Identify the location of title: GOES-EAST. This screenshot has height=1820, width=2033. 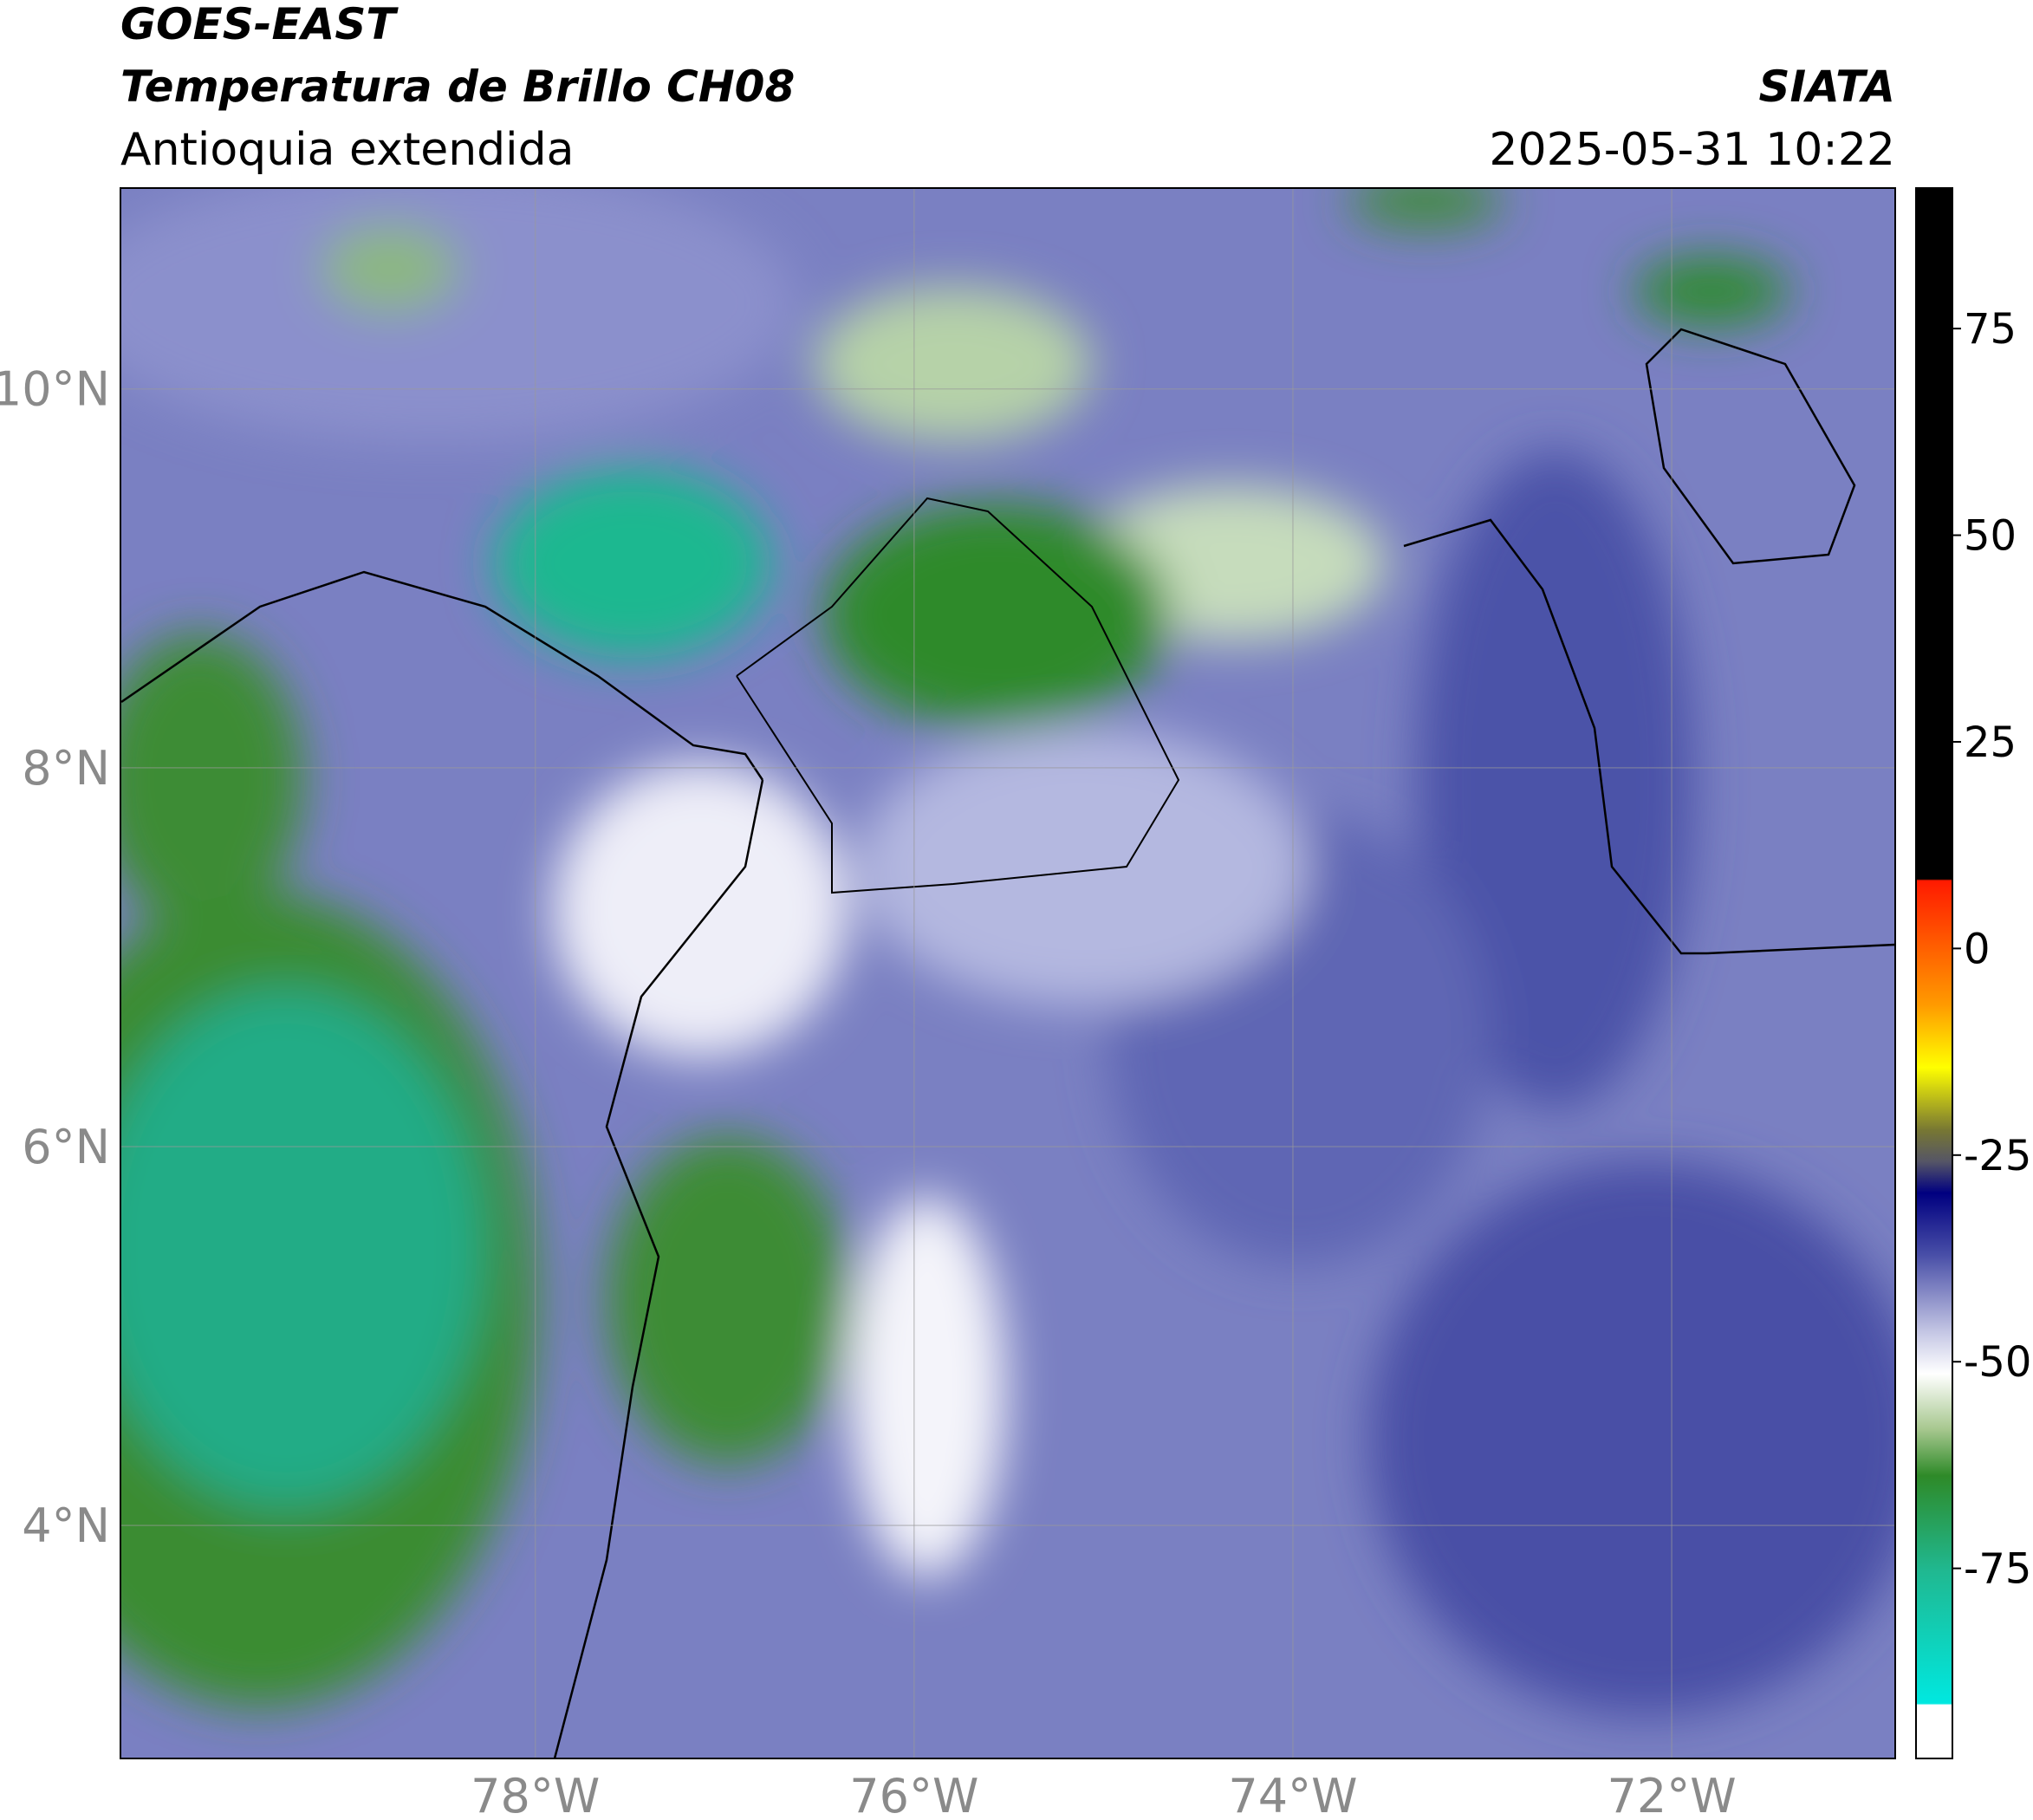
(259, 24).